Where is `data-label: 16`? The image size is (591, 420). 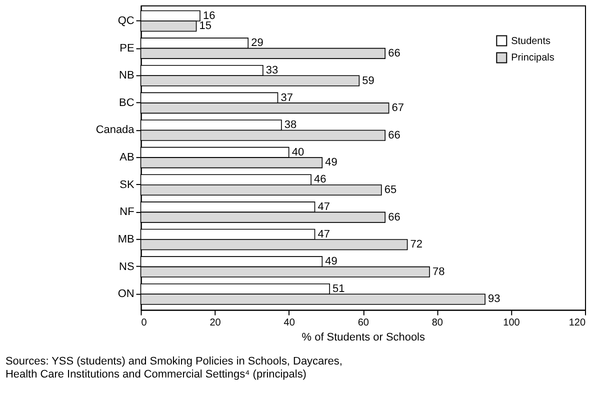
data-label: 16 is located at coordinates (209, 16).